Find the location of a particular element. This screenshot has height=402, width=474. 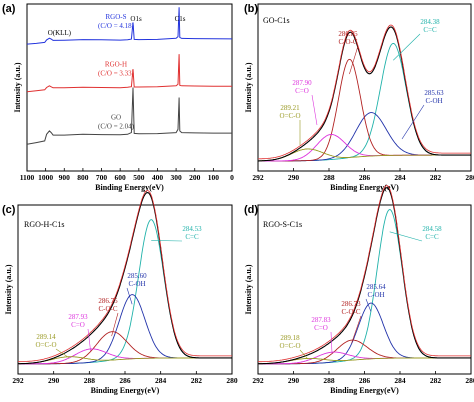

panel-label: (a) is located at coordinates (9, 9).